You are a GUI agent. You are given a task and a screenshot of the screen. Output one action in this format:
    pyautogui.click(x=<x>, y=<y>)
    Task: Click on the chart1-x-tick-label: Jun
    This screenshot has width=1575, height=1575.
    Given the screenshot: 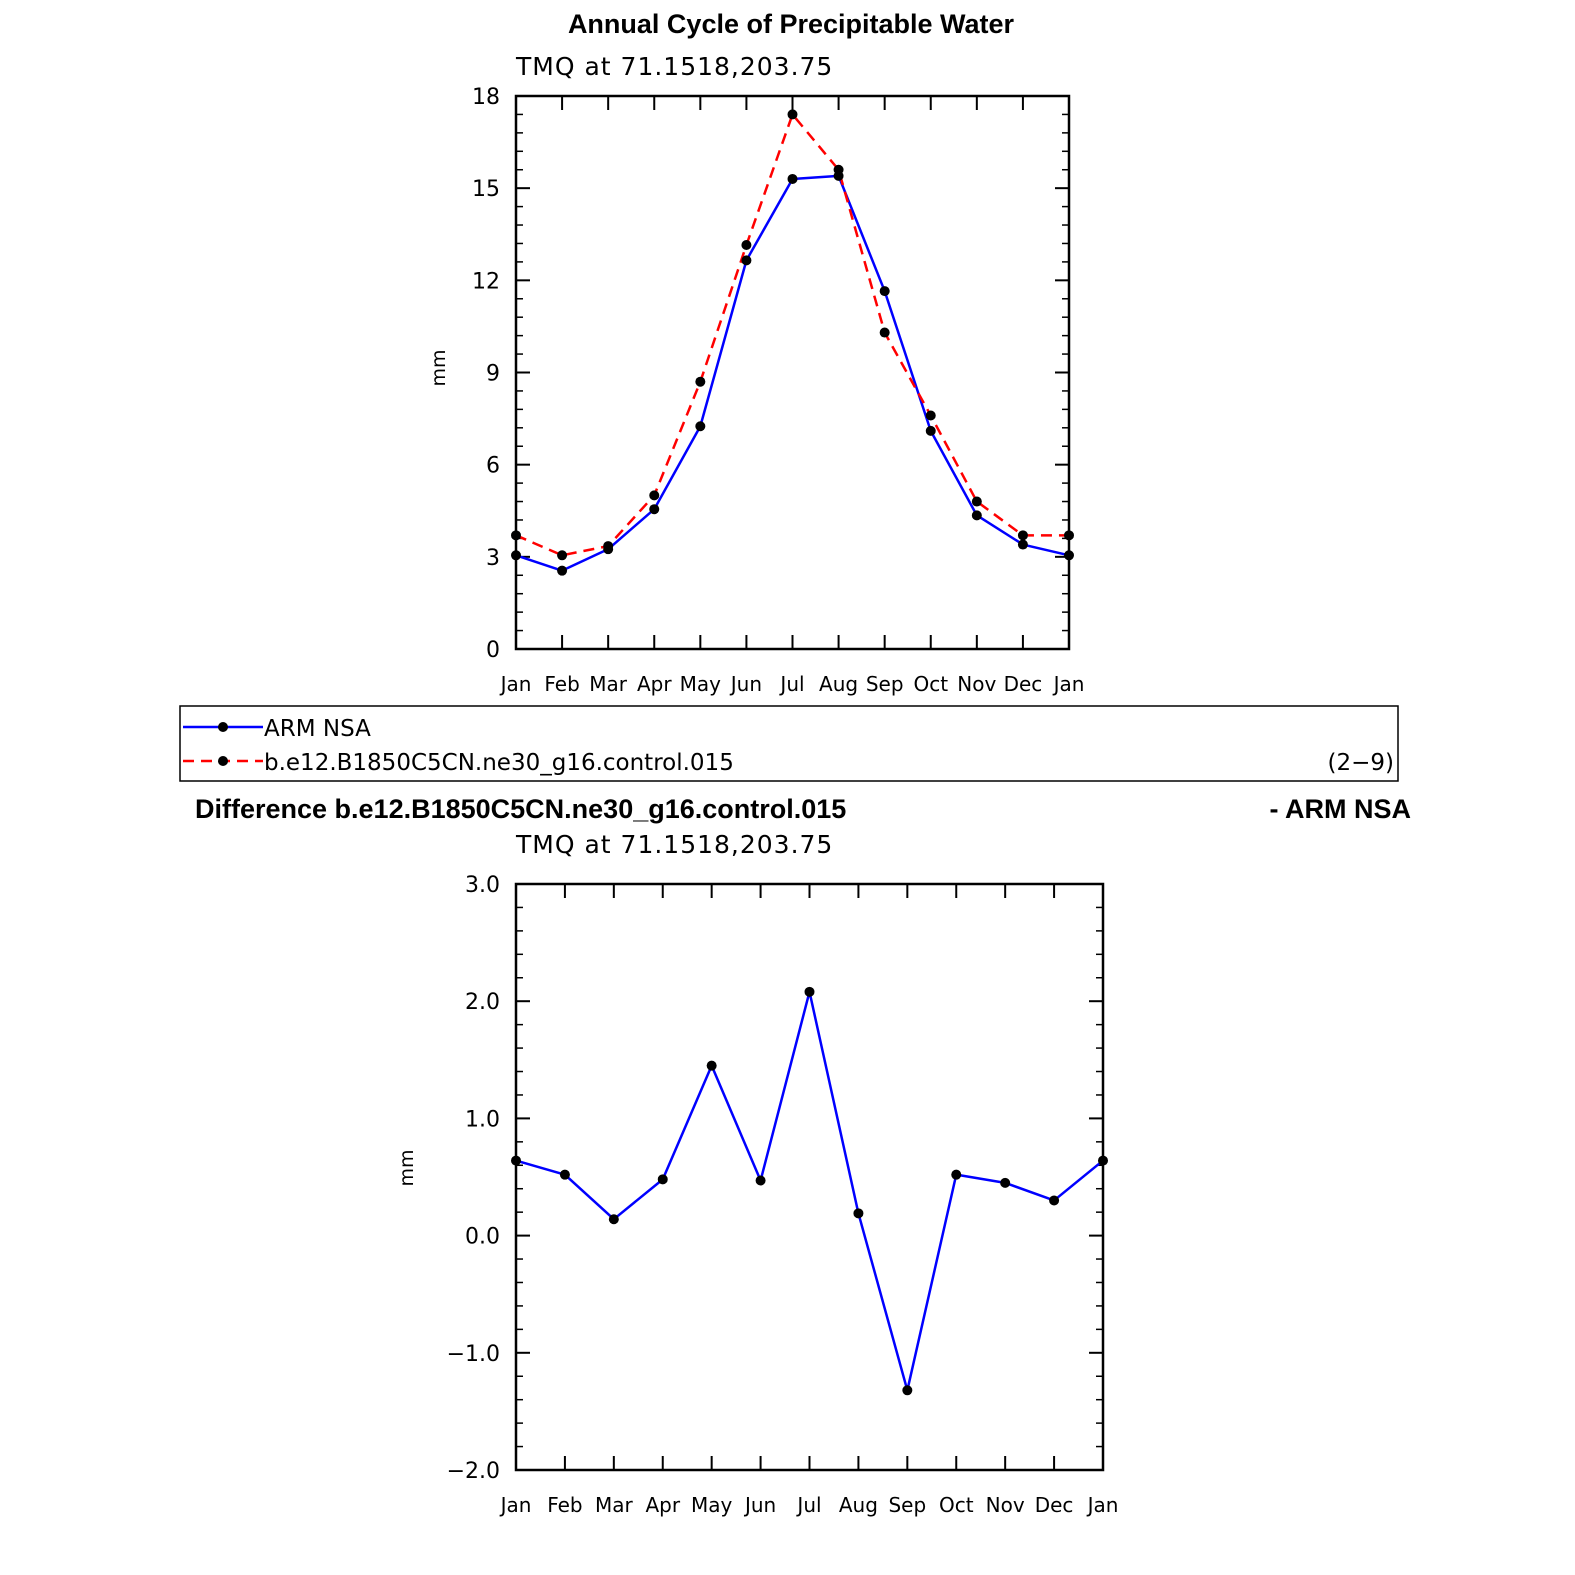 What is the action you would take?
    pyautogui.click(x=745, y=684)
    